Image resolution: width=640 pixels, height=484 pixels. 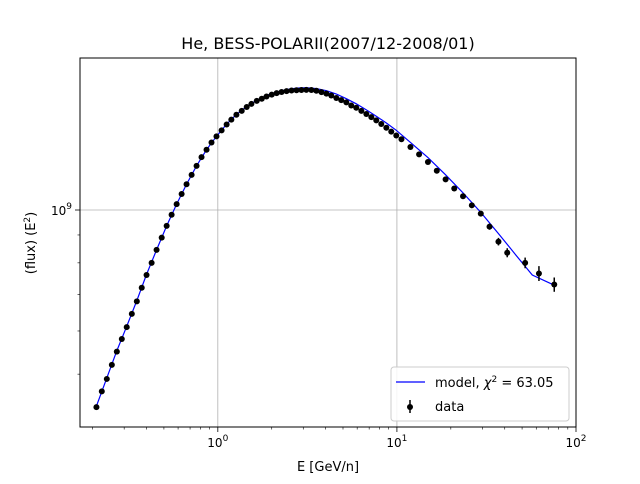 I want to click on y-axis-label-prefix: (flux) (E, so click(x=31, y=249).